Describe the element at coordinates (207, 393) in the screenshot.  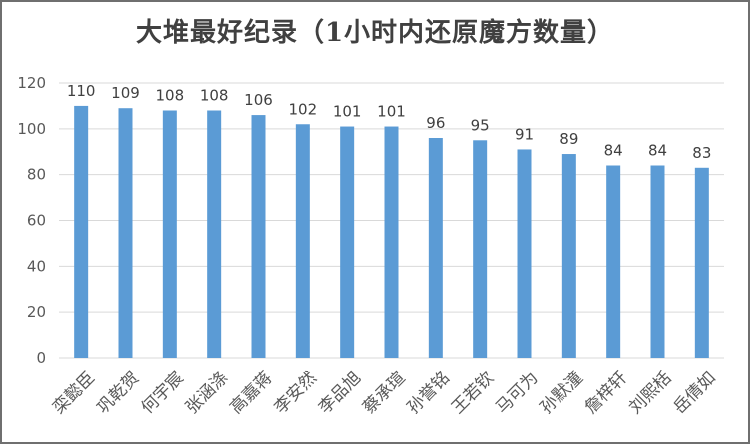
I see `category-label: 张涵涤` at that location.